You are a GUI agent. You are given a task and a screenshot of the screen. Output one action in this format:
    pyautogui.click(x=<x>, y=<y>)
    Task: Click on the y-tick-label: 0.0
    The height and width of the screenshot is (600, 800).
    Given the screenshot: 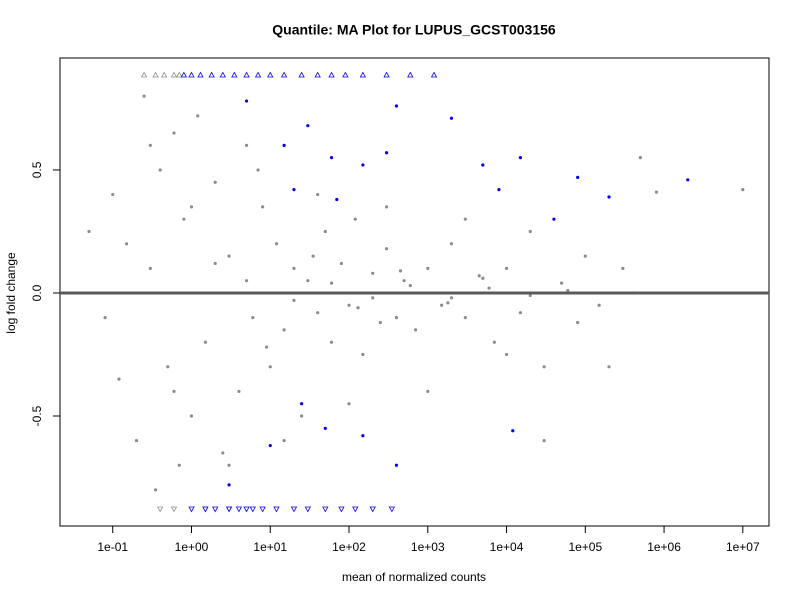 What is the action you would take?
    pyautogui.click(x=37, y=292)
    